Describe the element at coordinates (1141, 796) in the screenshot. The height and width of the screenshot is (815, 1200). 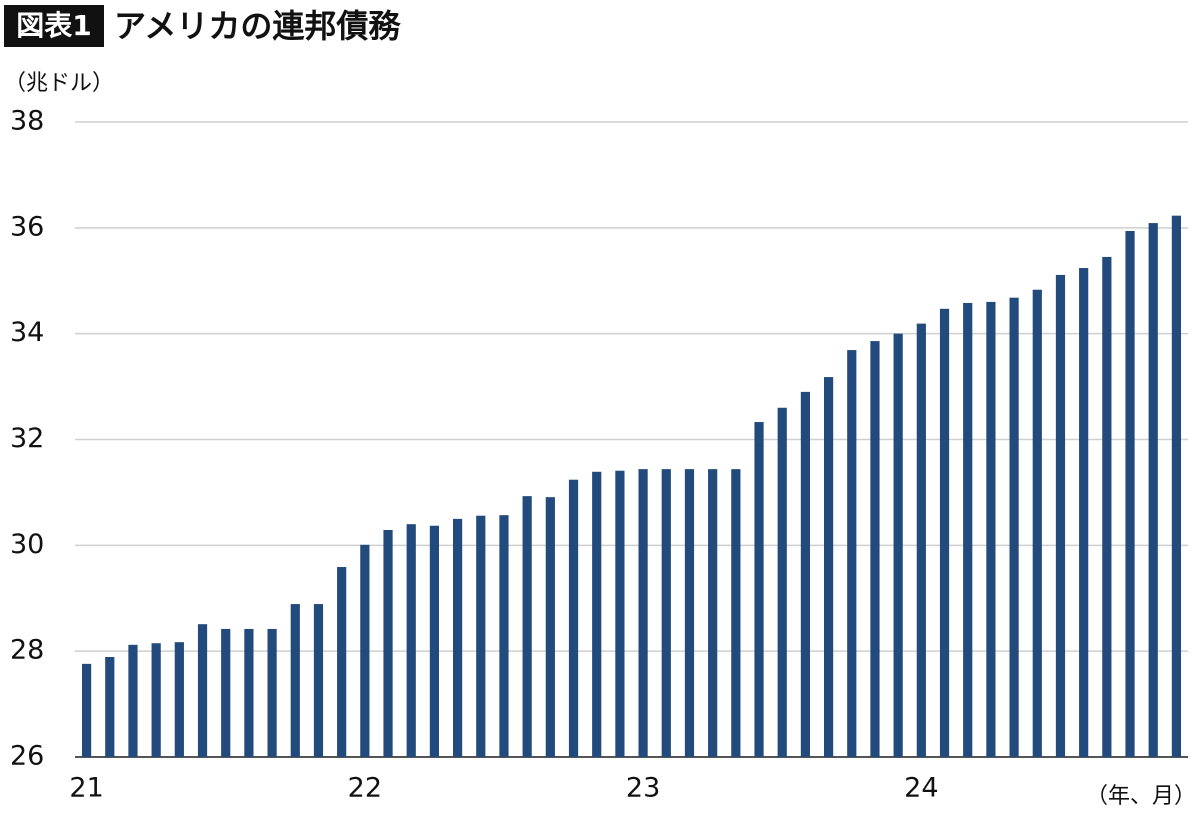
I see `x-axis-label: （年、月）` at that location.